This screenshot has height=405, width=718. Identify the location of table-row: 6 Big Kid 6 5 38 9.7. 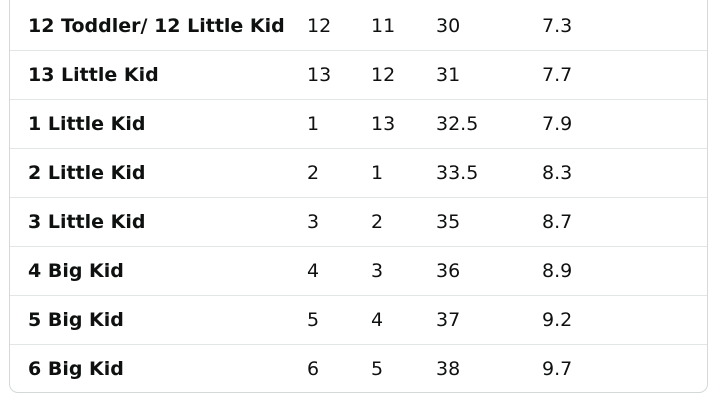
(358, 368).